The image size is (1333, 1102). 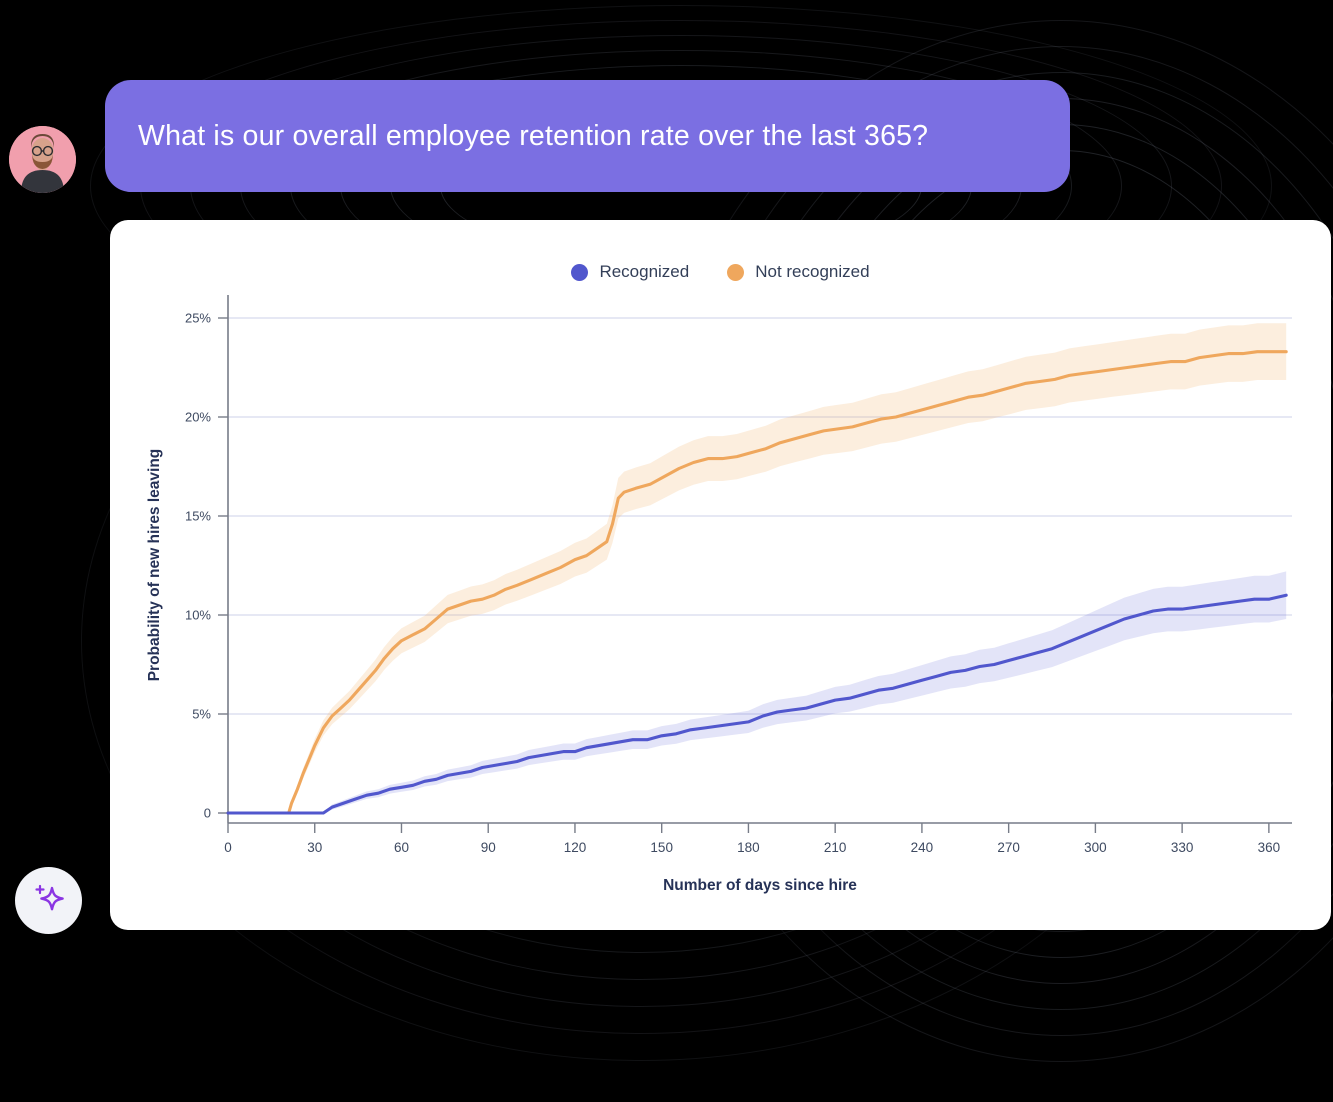 I want to click on avatar, so click(x=42, y=159).